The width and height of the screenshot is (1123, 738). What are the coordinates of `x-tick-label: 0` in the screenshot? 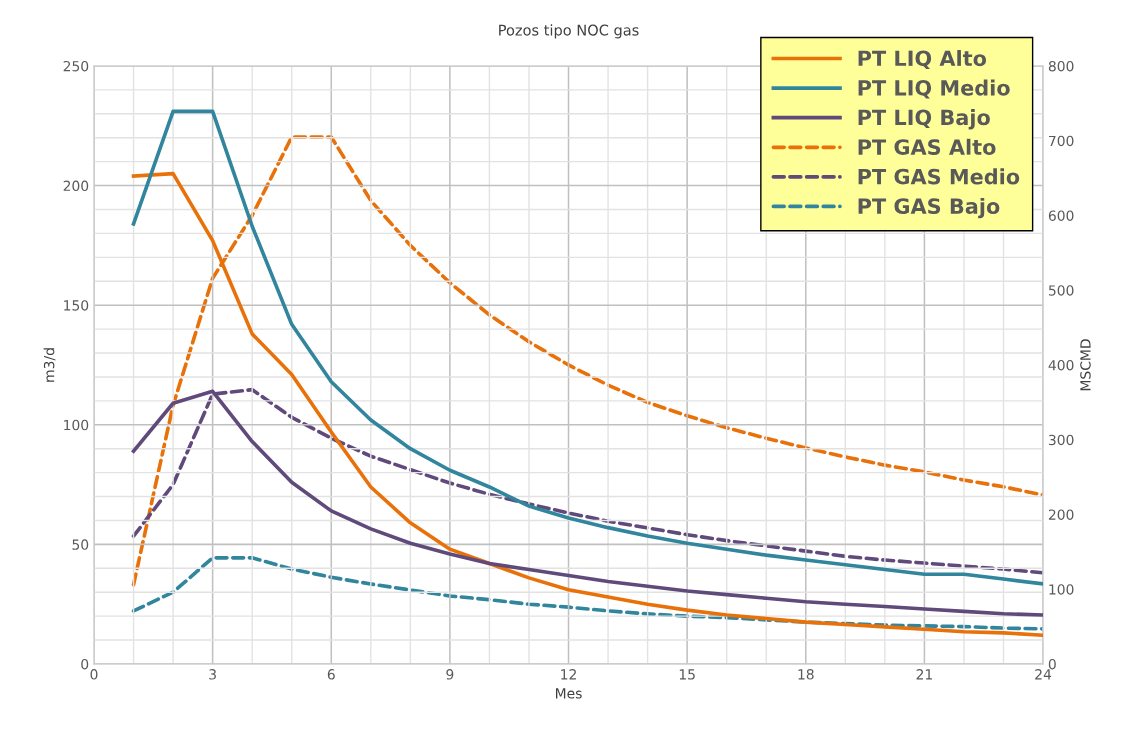 It's located at (94, 674).